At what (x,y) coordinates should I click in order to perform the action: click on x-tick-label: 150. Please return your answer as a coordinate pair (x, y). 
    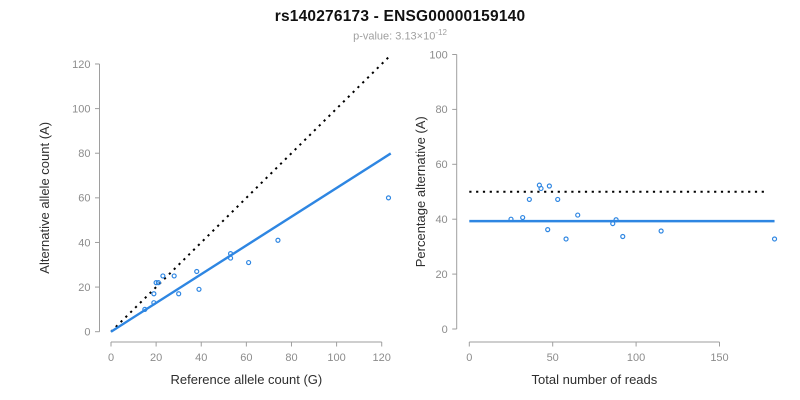
    Looking at the image, I should click on (719, 358).